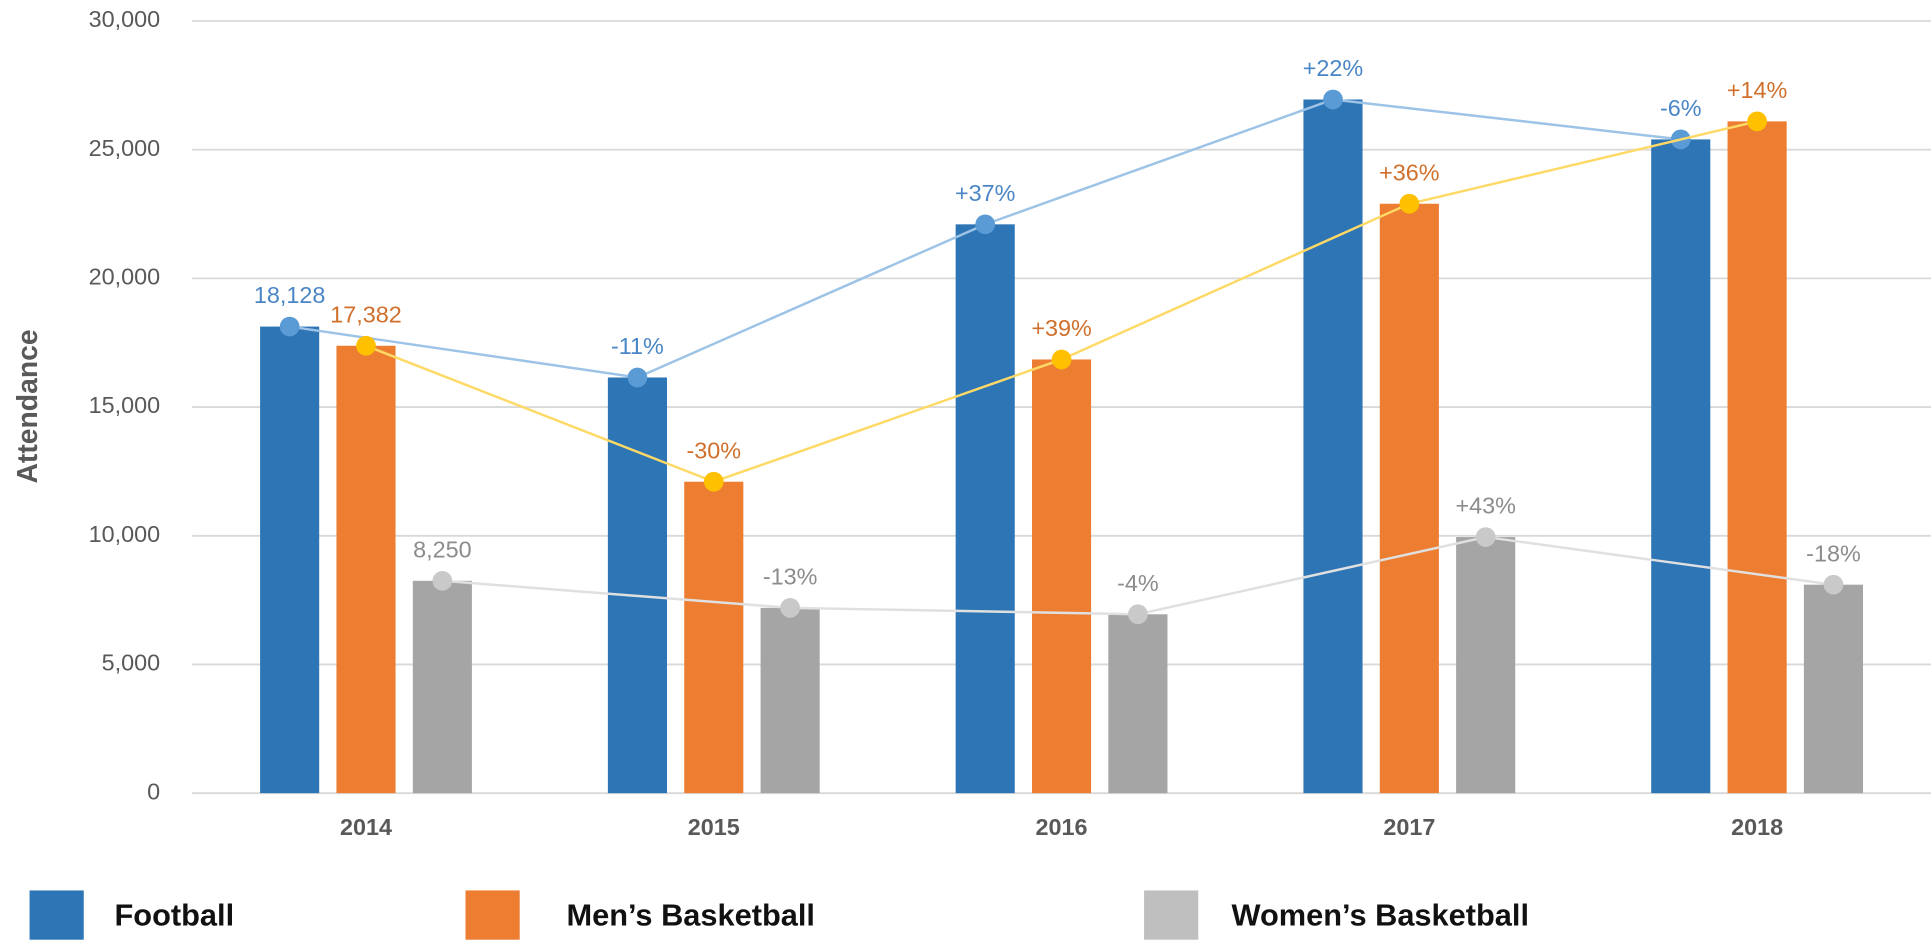 The width and height of the screenshot is (1931, 941). What do you see at coordinates (1333, 68) in the screenshot?
I see `change-label: +22%` at bounding box center [1333, 68].